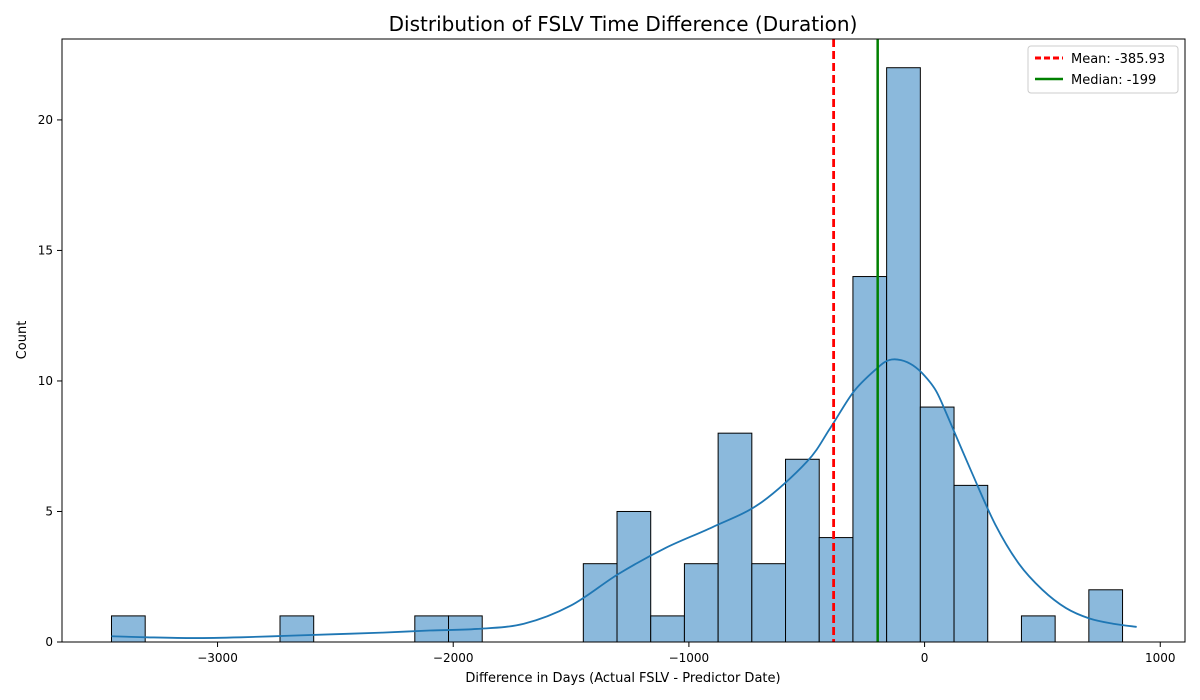  What do you see at coordinates (49, 511) in the screenshot?
I see `y-tick-label: 5` at bounding box center [49, 511].